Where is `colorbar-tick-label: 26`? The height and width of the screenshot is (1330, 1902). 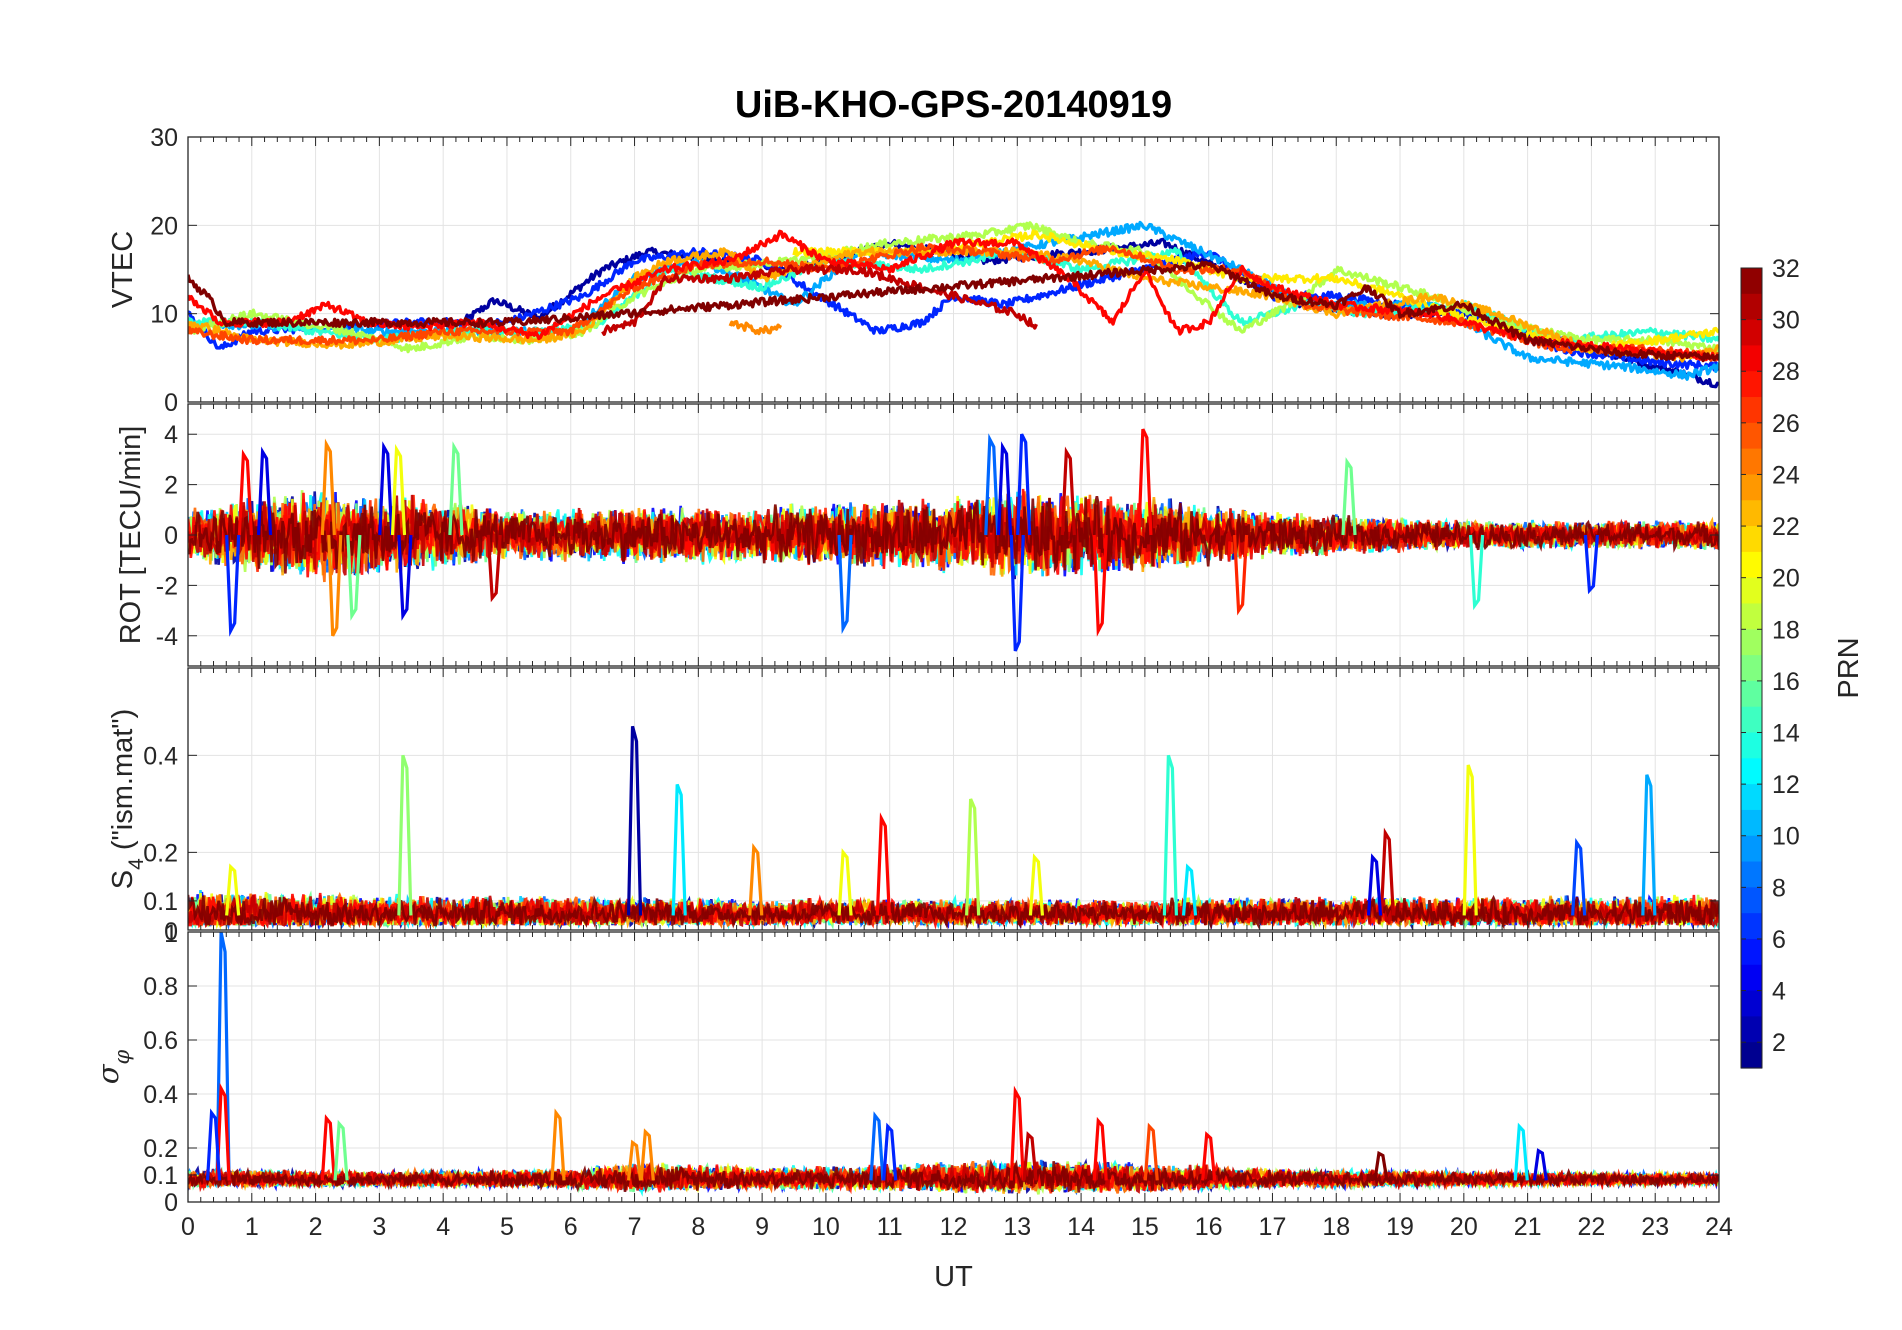 colorbar-tick-label: 26 is located at coordinates (1786, 424).